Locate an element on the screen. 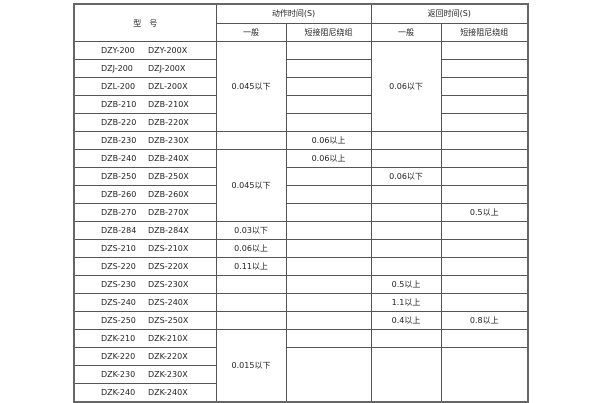 This screenshot has width=600, height=403. model-cell: DZB-240 DZB-240X is located at coordinates (145, 158).